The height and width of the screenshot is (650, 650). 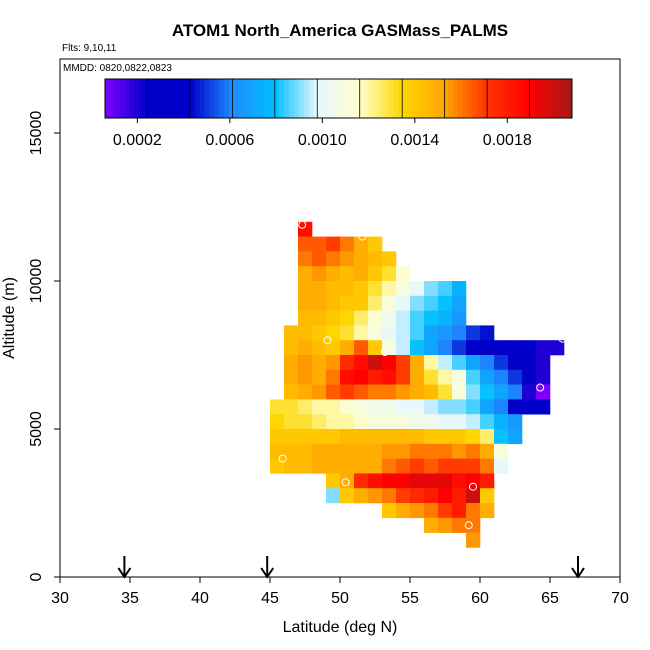 What do you see at coordinates (340, 627) in the screenshot?
I see `x-axis-label: Latitude (deg N)` at bounding box center [340, 627].